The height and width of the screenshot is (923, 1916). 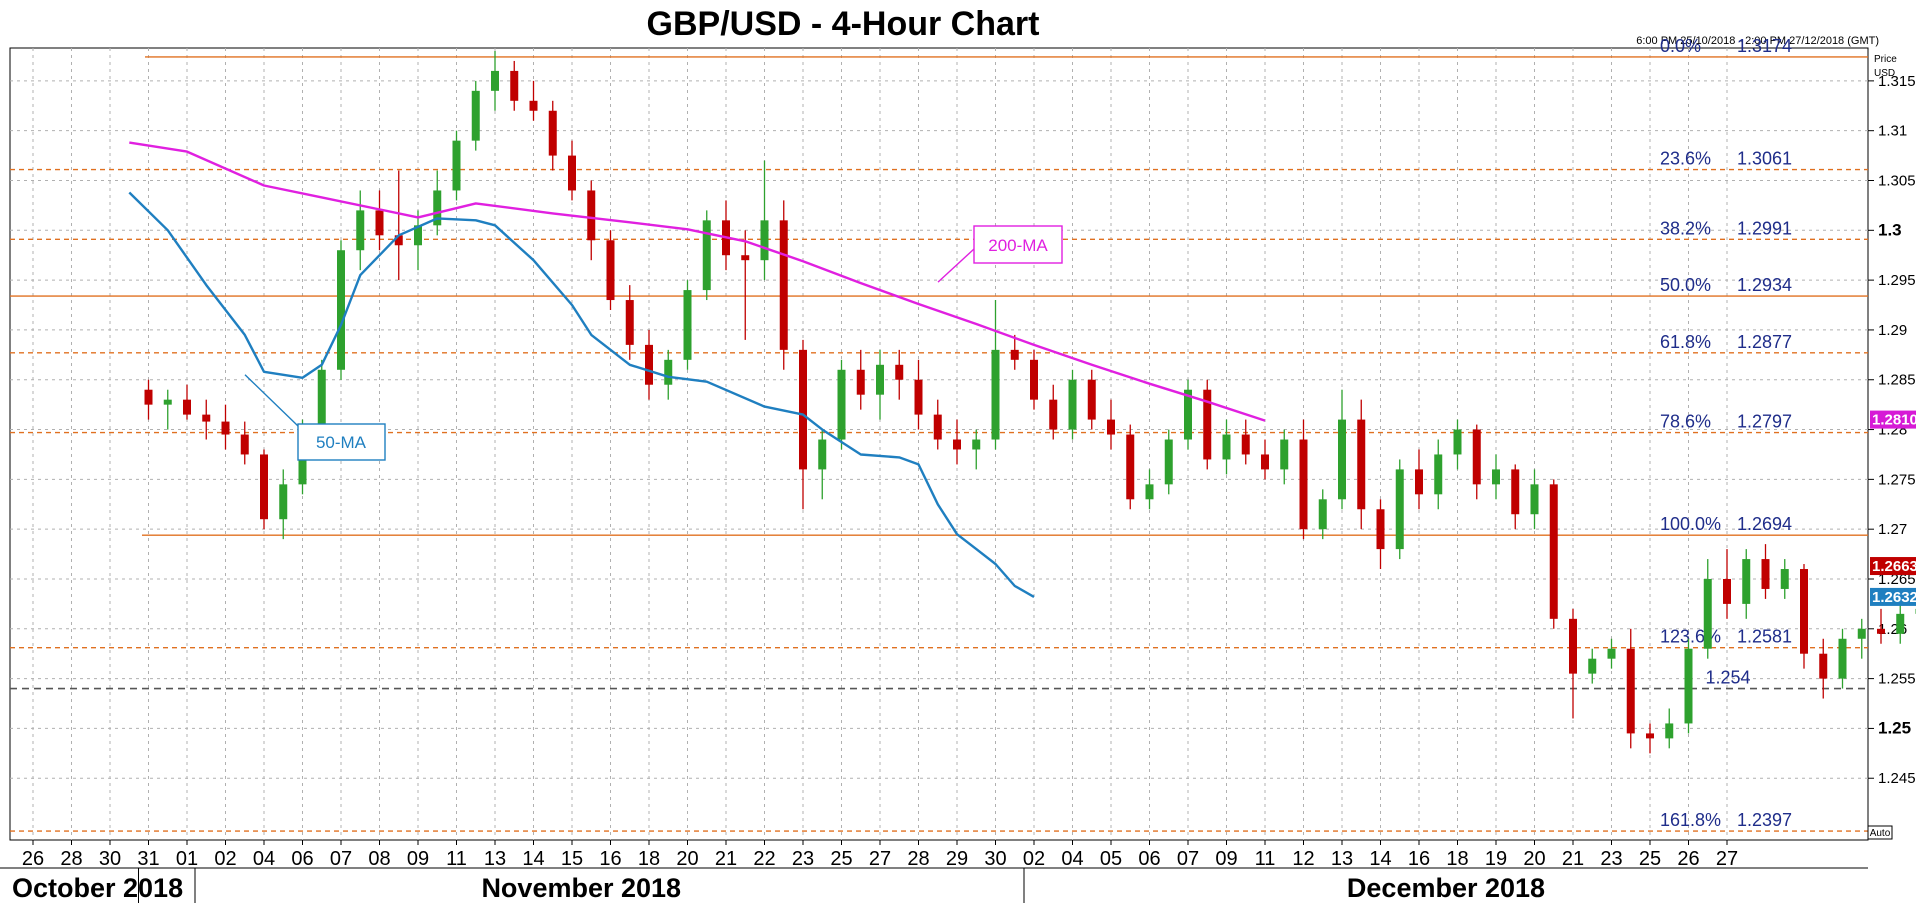 I want to click on fib-value-label: 1.2934, so click(x=1764, y=285).